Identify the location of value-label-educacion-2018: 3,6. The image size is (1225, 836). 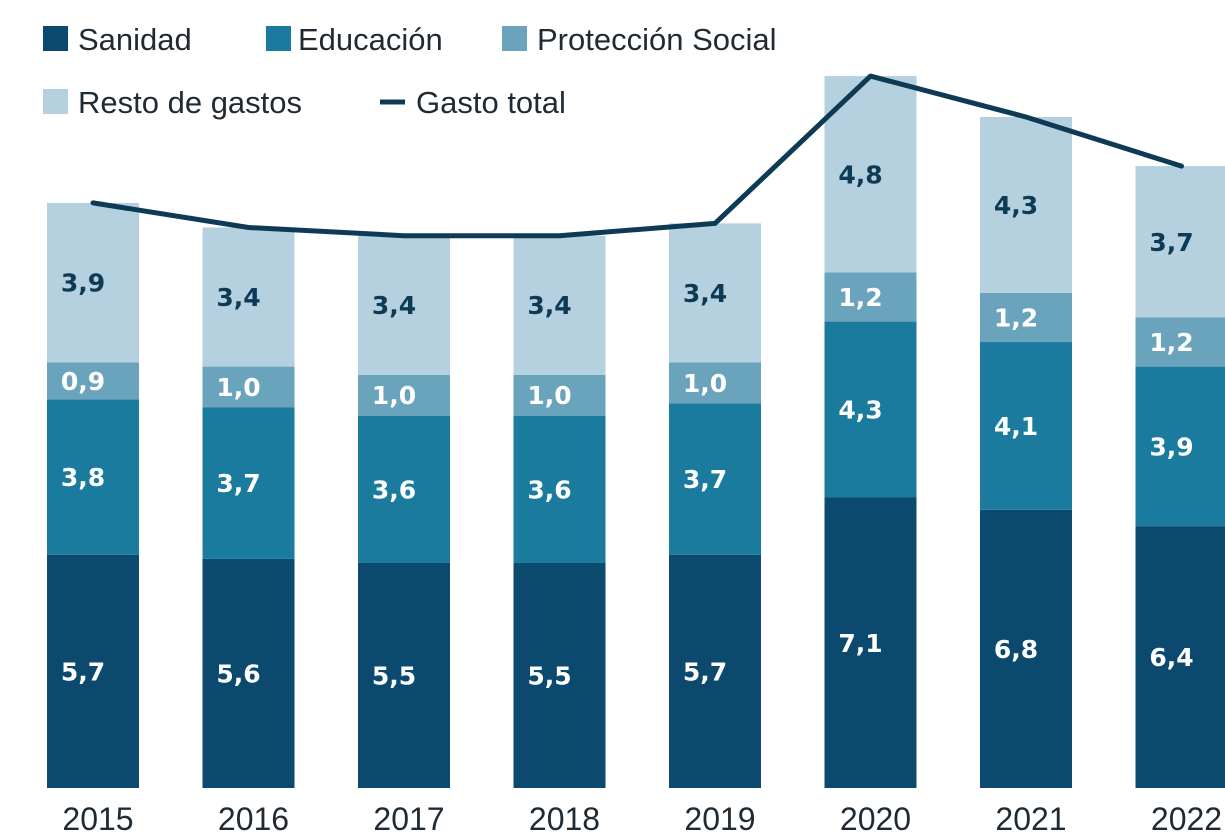
(549, 489).